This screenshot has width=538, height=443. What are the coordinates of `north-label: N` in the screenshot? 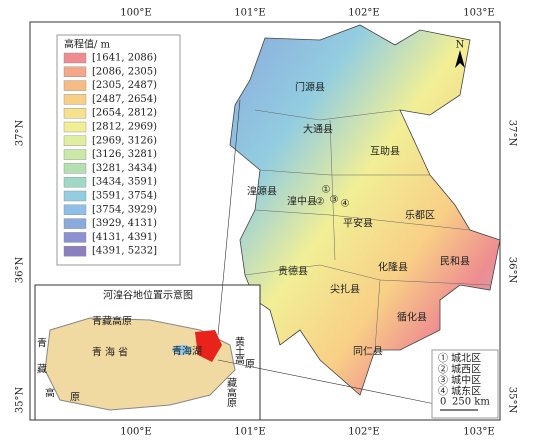 It's located at (460, 45).